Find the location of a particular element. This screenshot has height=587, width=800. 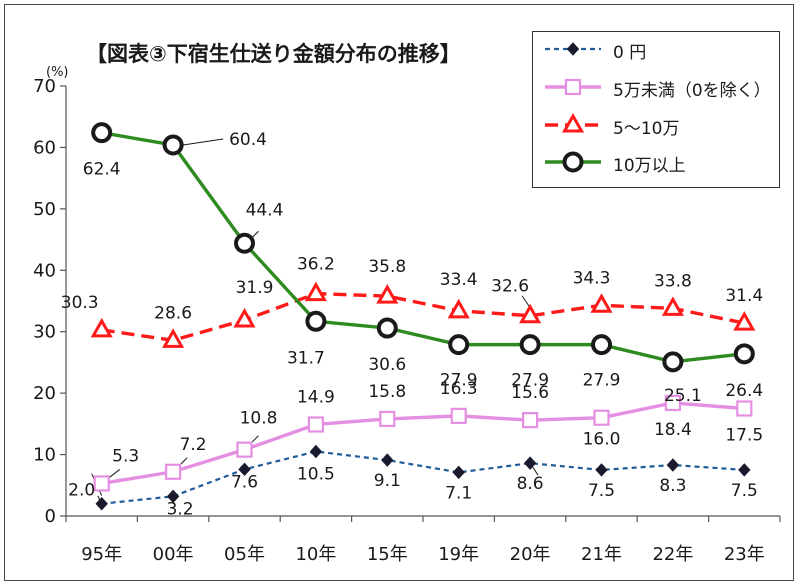

legend-point-zero-yen is located at coordinates (573, 49).